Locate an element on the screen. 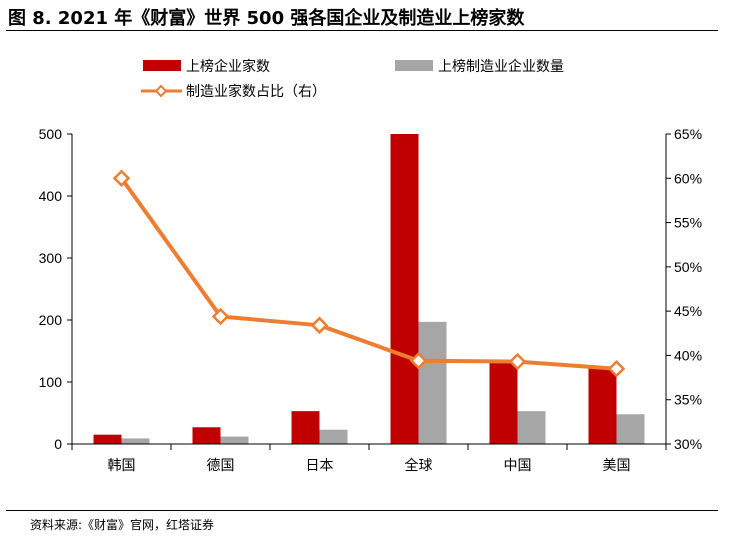 The height and width of the screenshot is (546, 741). legend-marker-ratio is located at coordinates (161, 91).